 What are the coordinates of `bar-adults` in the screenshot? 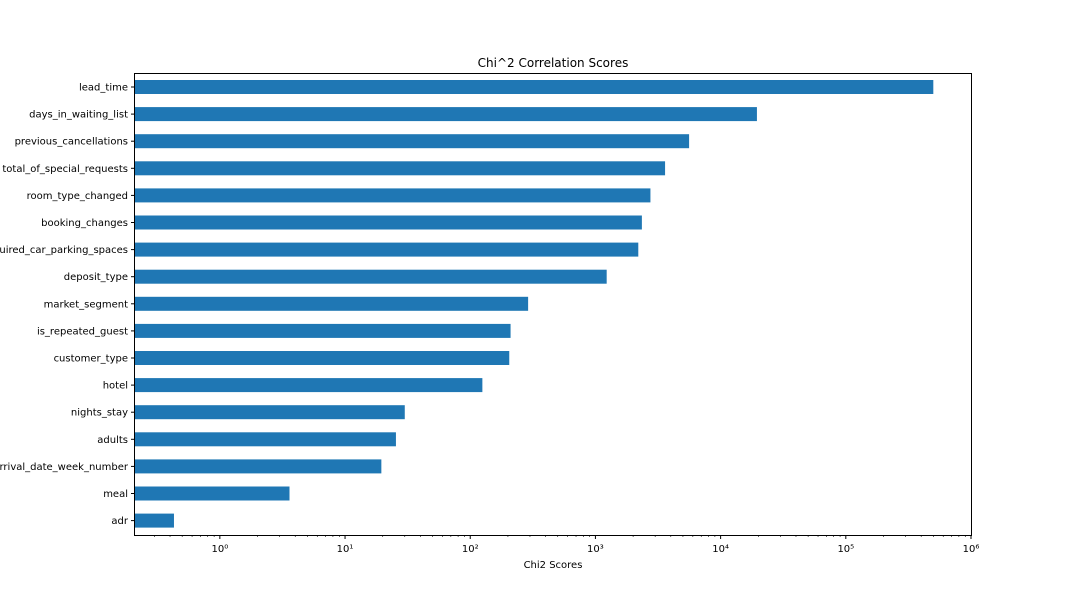 It's located at (265, 439).